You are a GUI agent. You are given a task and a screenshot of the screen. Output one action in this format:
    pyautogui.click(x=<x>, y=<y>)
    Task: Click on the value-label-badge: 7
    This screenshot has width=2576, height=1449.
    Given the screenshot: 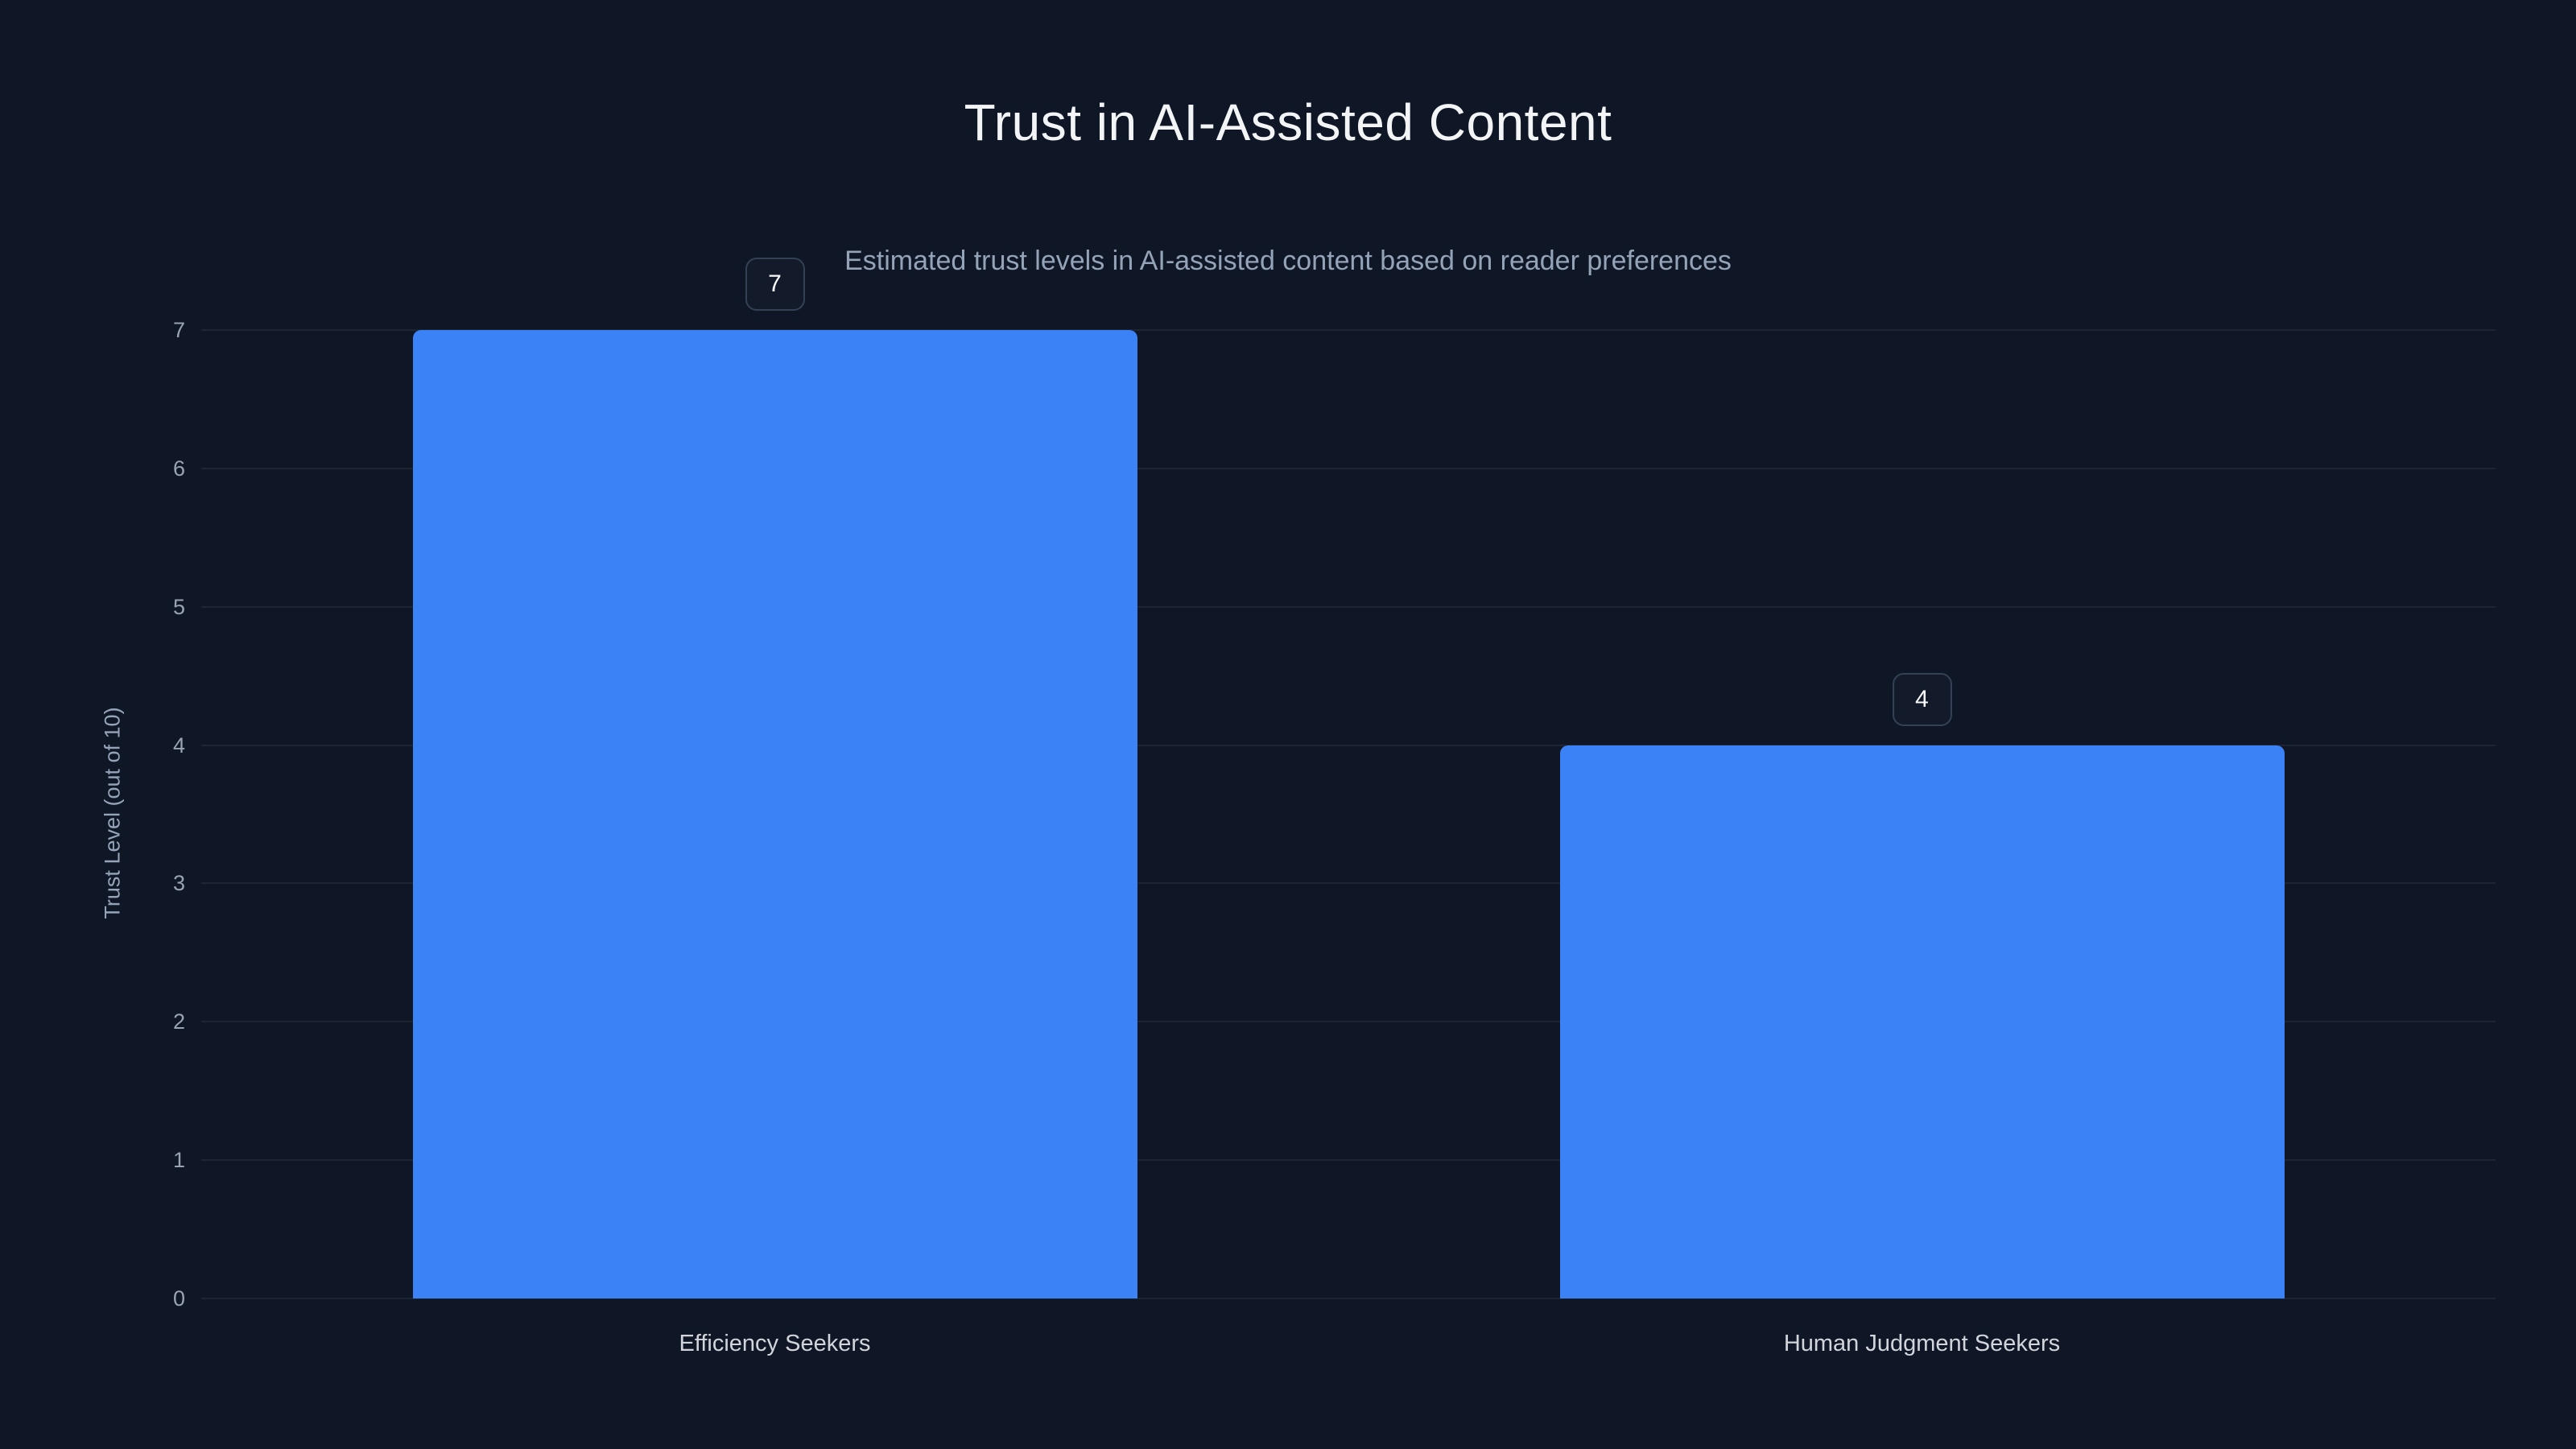 What is the action you would take?
    pyautogui.click(x=775, y=284)
    